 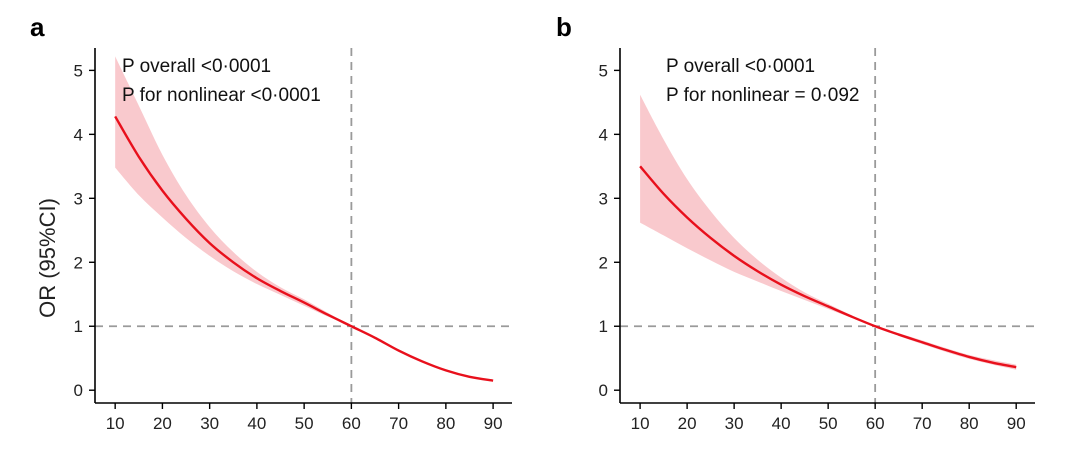 What do you see at coordinates (78, 390) in the screenshot?
I see `panel-a-y-tick-label: 0` at bounding box center [78, 390].